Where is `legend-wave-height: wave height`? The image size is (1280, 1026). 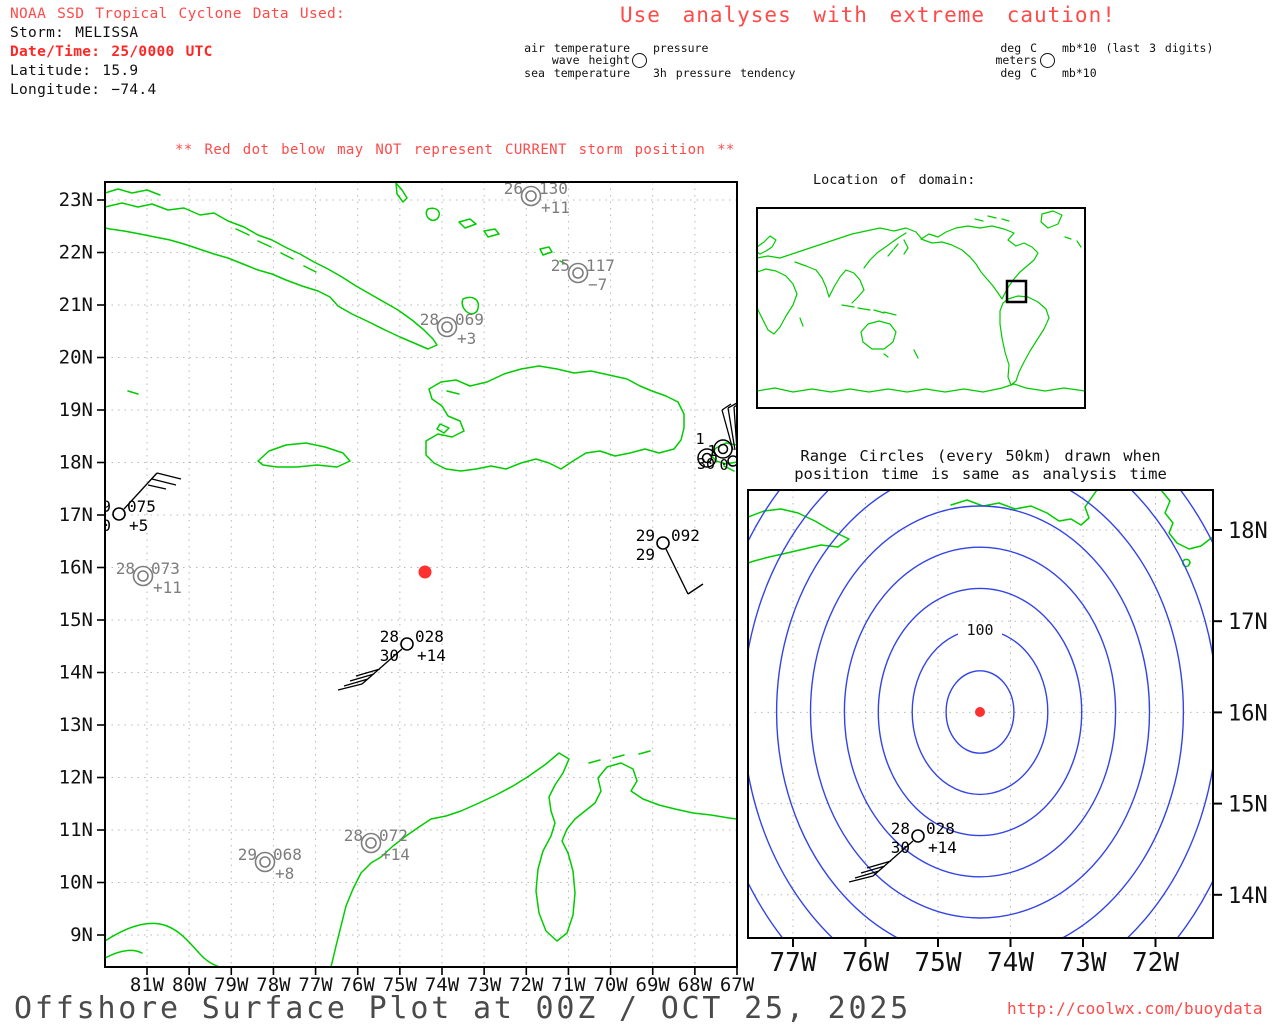
legend-wave-height: wave height is located at coordinates (590, 60).